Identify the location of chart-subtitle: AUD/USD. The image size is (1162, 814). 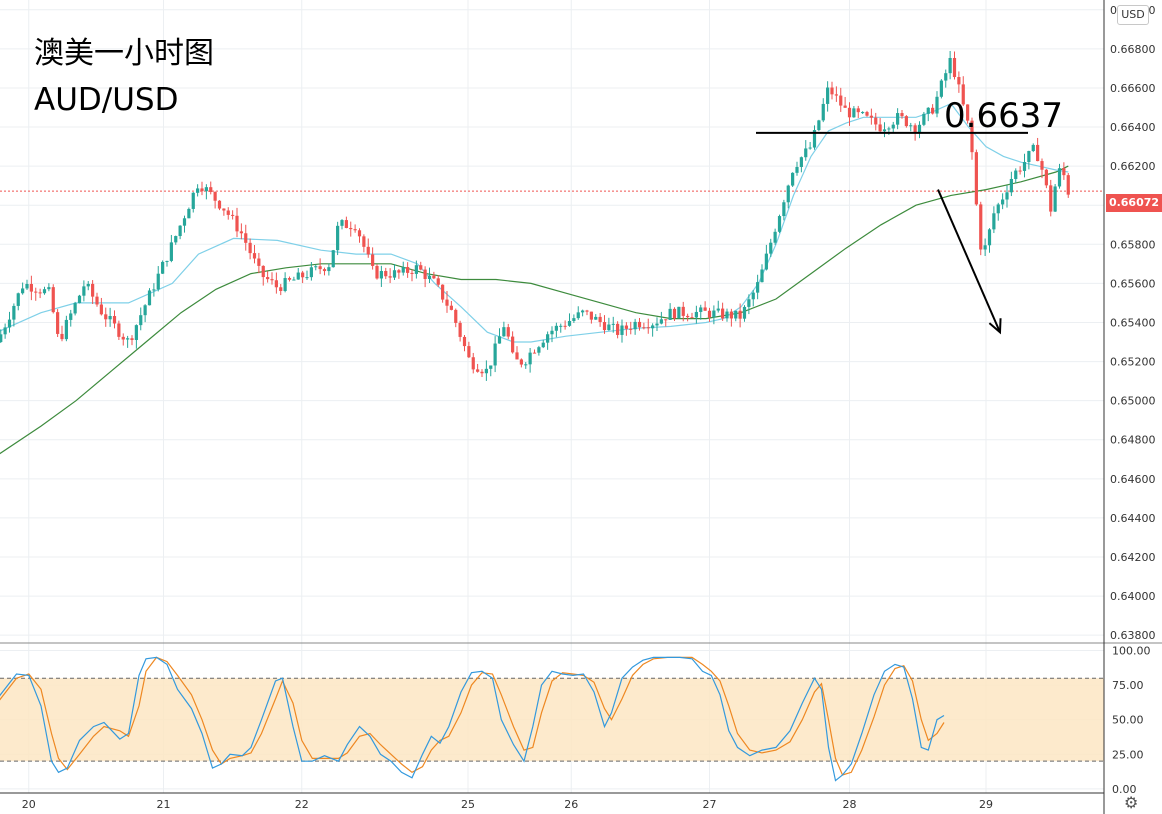
(106, 100).